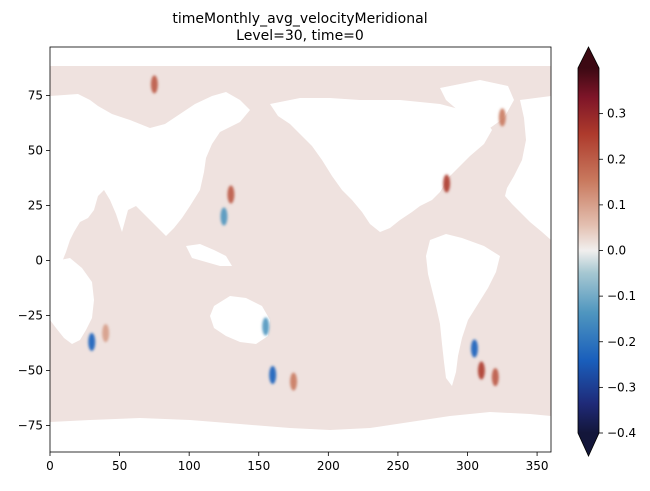 Image resolution: width=650 pixels, height=491 pixels. I want to click on y-axis: −75 −50 −25 0 25 50 75, so click(34, 260).